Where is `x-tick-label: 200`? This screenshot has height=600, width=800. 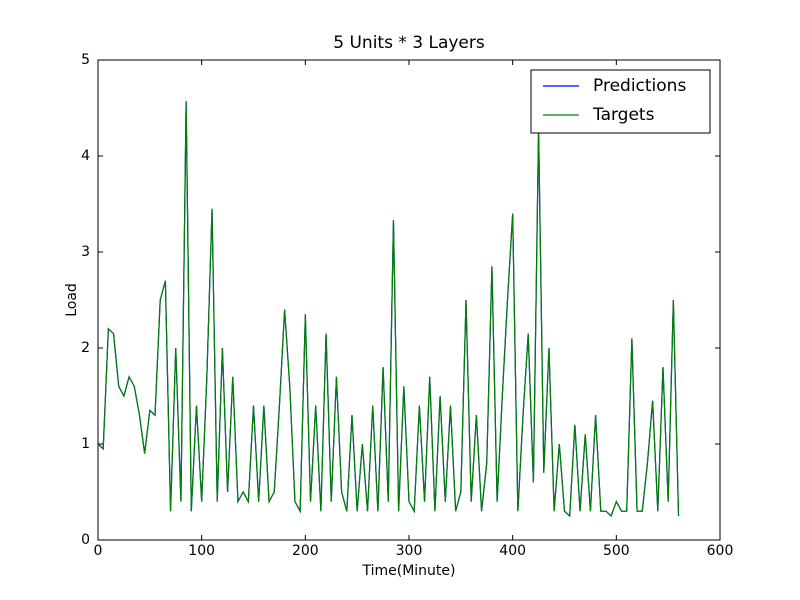
x-tick-label: 200 is located at coordinates (305, 551).